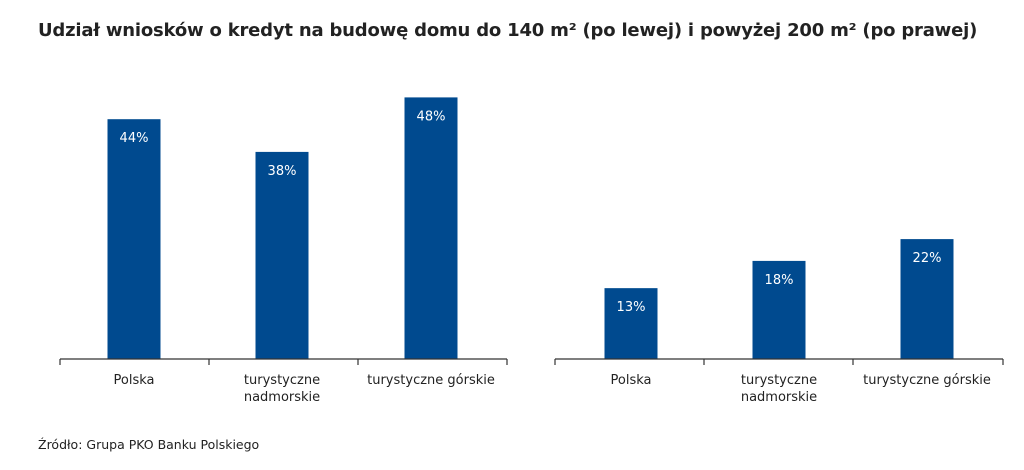 The height and width of the screenshot is (470, 1024). Describe the element at coordinates (282, 380) in the screenshot. I see `left-category-label-2-line-1: turystyczne` at that location.